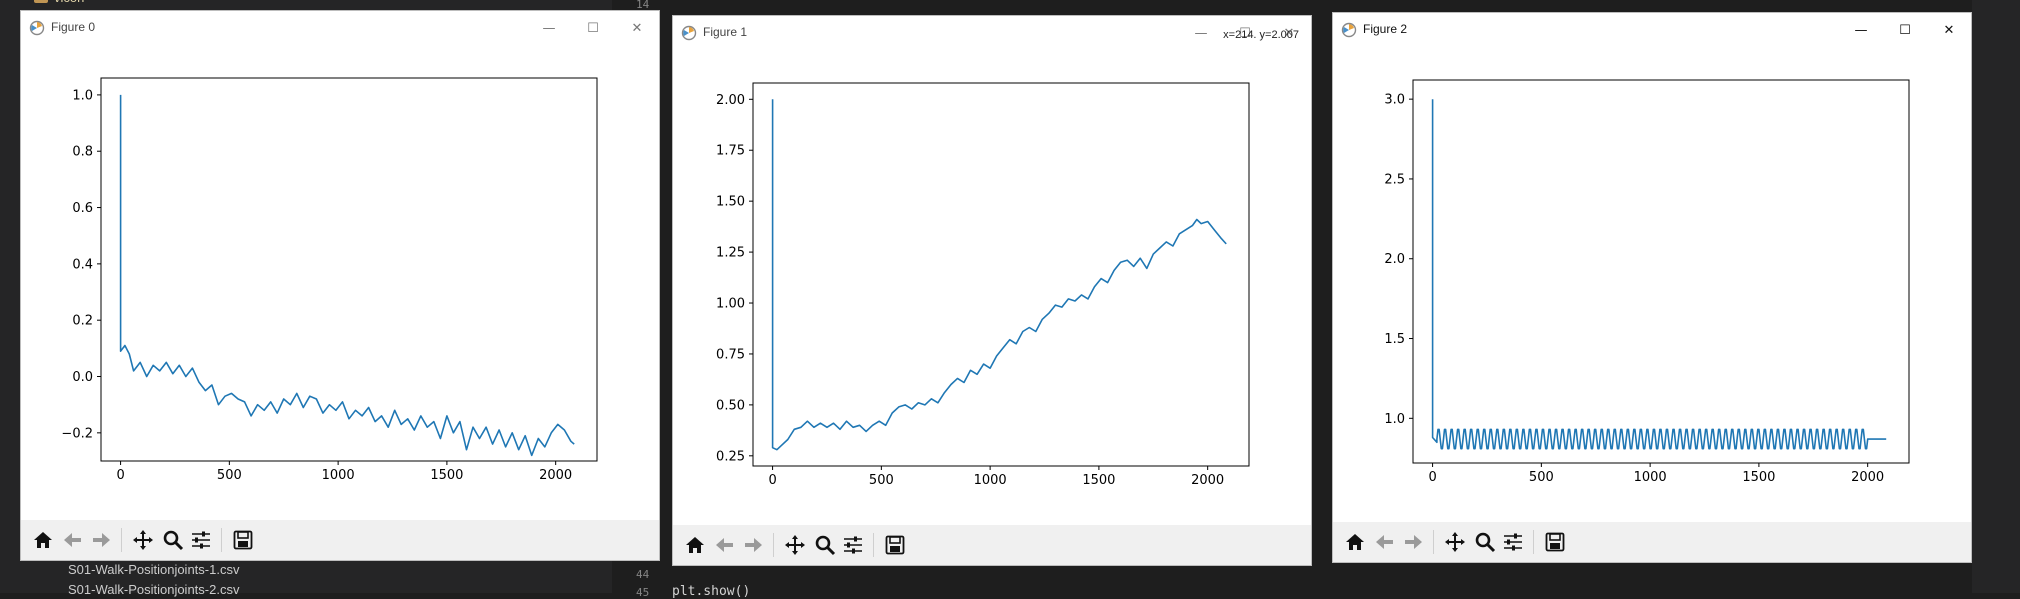 The height and width of the screenshot is (599, 2020). Describe the element at coordinates (154, 589) in the screenshot. I see `file-item: S01-Walk-Positionjoints-2.csv` at that location.